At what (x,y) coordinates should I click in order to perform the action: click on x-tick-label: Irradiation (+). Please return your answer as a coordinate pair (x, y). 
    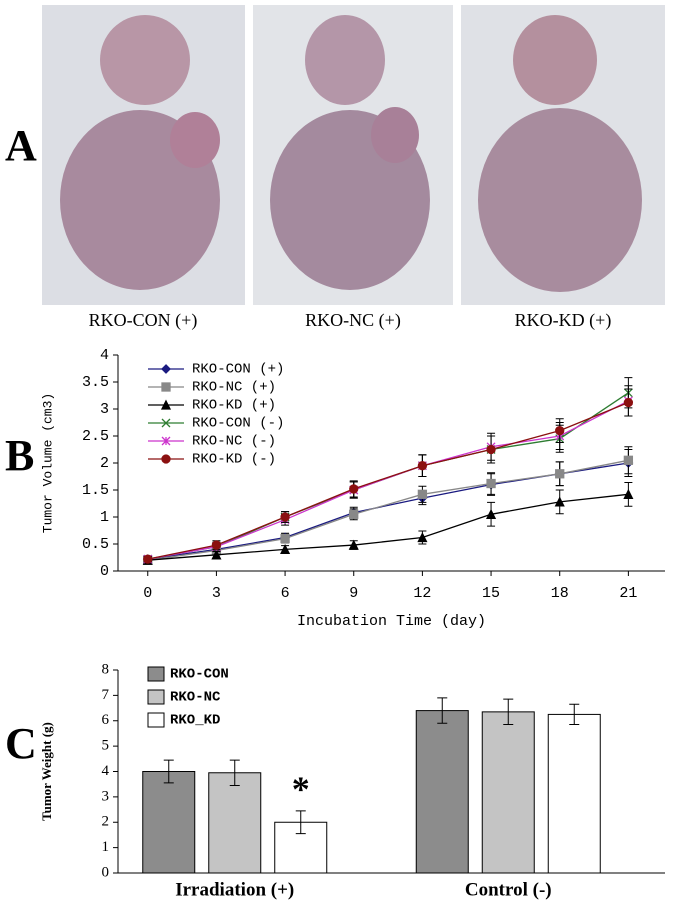
    Looking at the image, I should click on (234, 889).